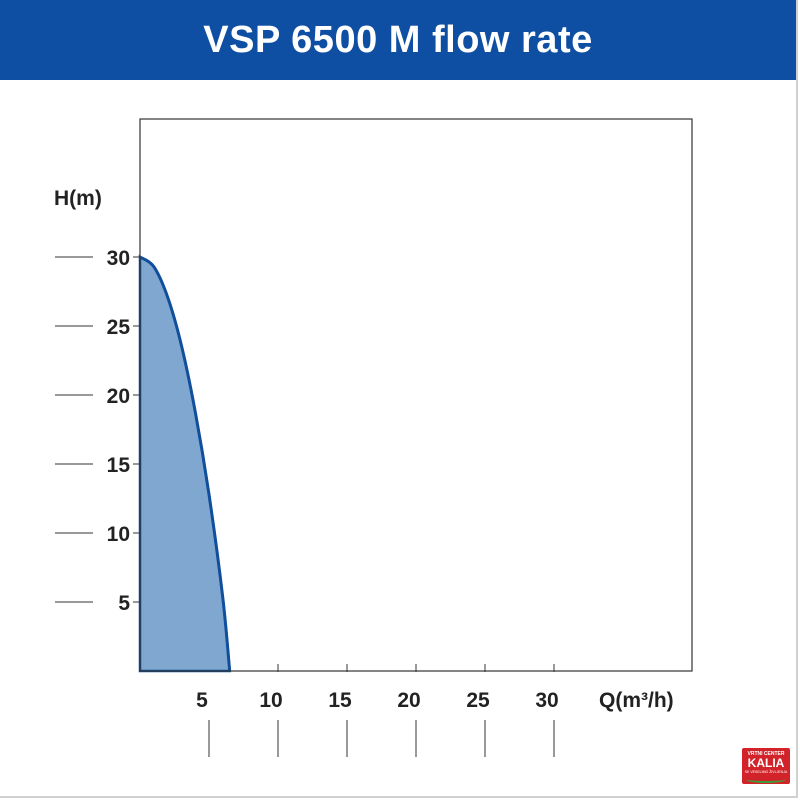 The image size is (800, 800). I want to click on x-tick-label-25: 25, so click(478, 700).